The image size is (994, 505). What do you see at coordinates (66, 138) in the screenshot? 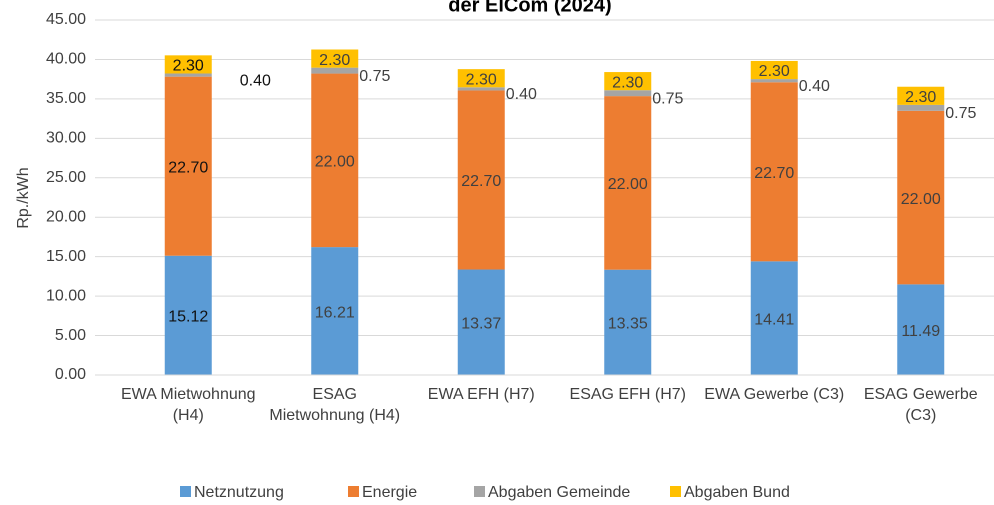
I see `y-tick-label: 30.00` at bounding box center [66, 138].